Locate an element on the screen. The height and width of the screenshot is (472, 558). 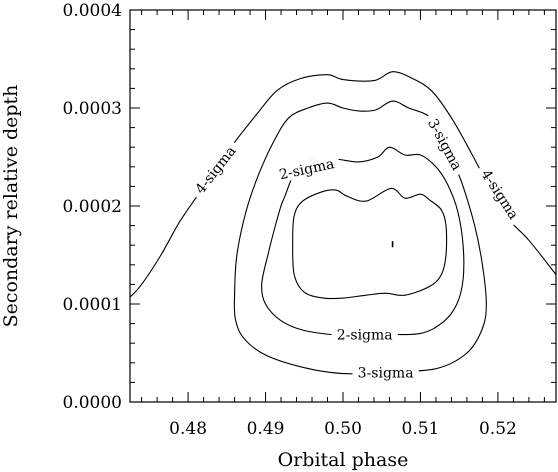
y-tick-label: 0.0000 is located at coordinates (92, 403).